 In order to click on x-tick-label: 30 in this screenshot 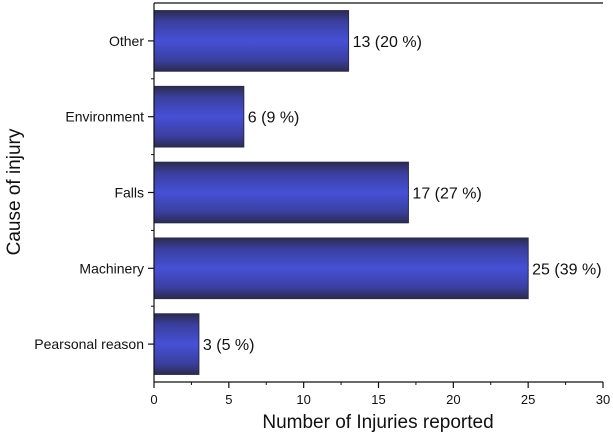, I will do `click(603, 399)`.